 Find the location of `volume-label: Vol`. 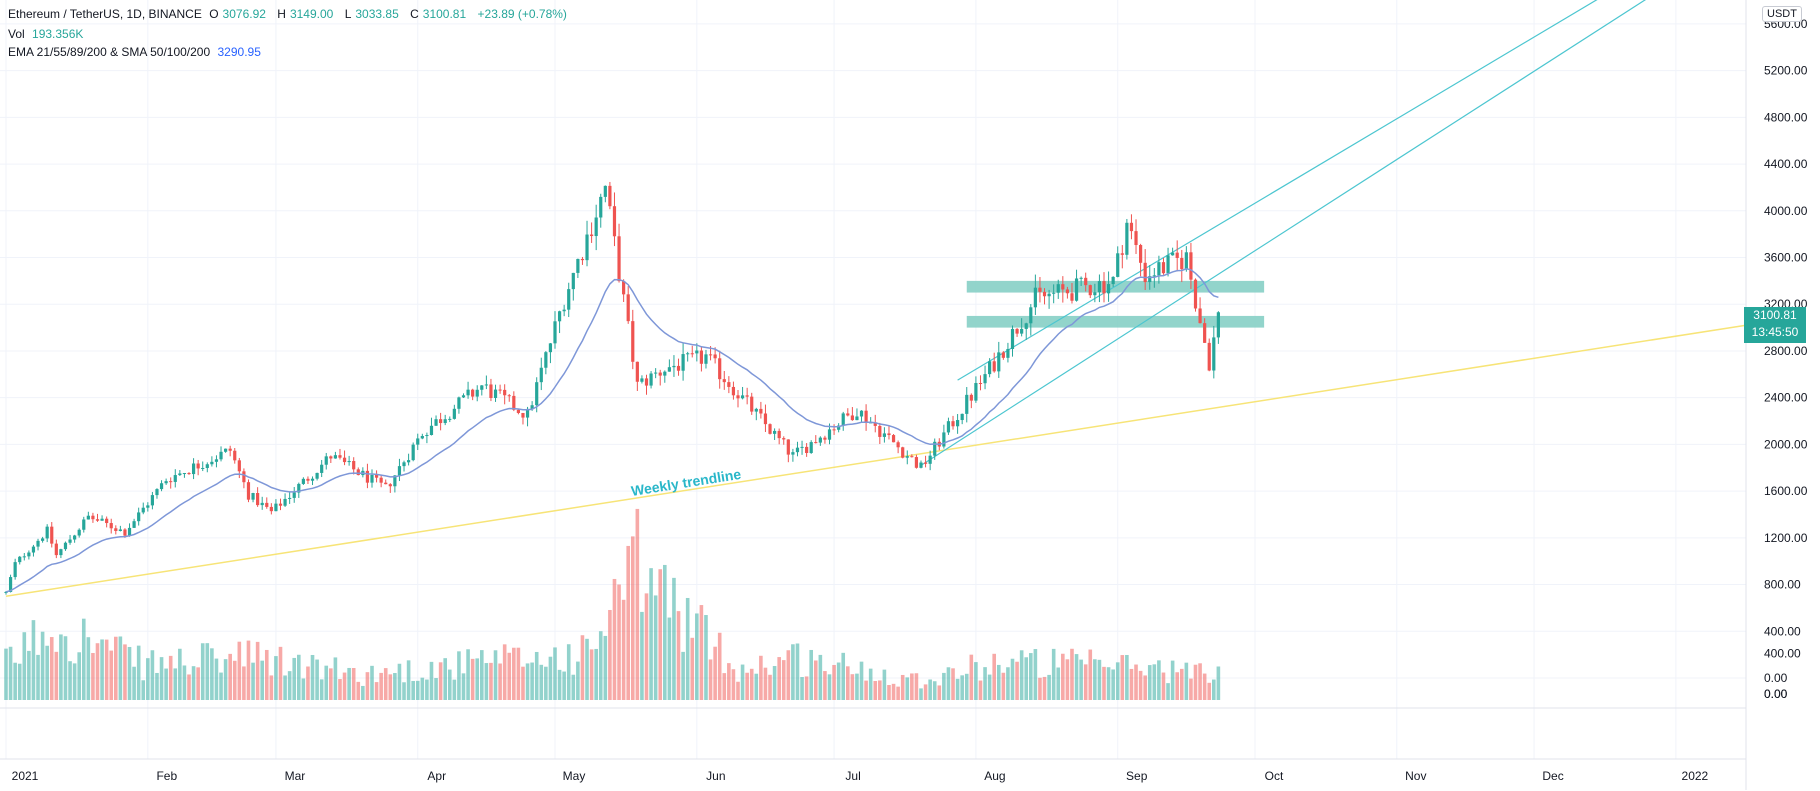

volume-label: Vol is located at coordinates (16, 34).